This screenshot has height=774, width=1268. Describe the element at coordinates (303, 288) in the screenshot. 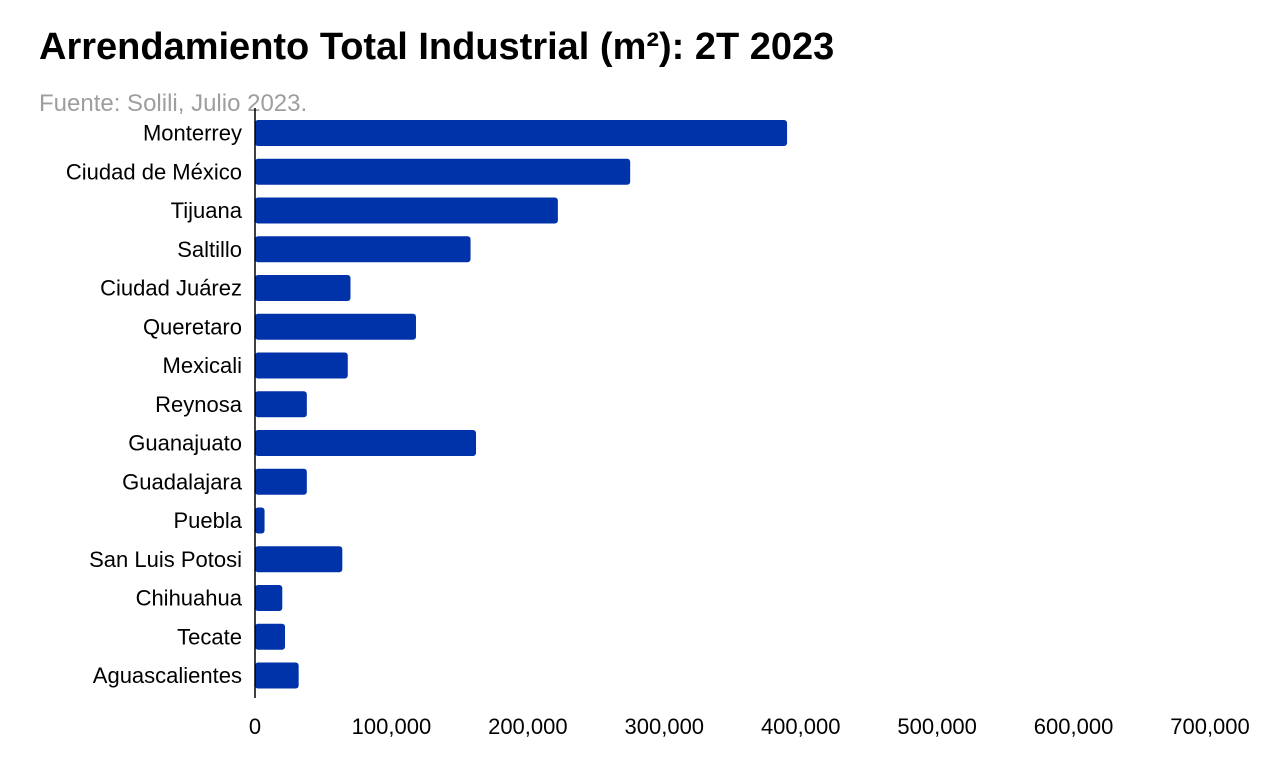

I see `bar-ciudad-juarez` at that location.